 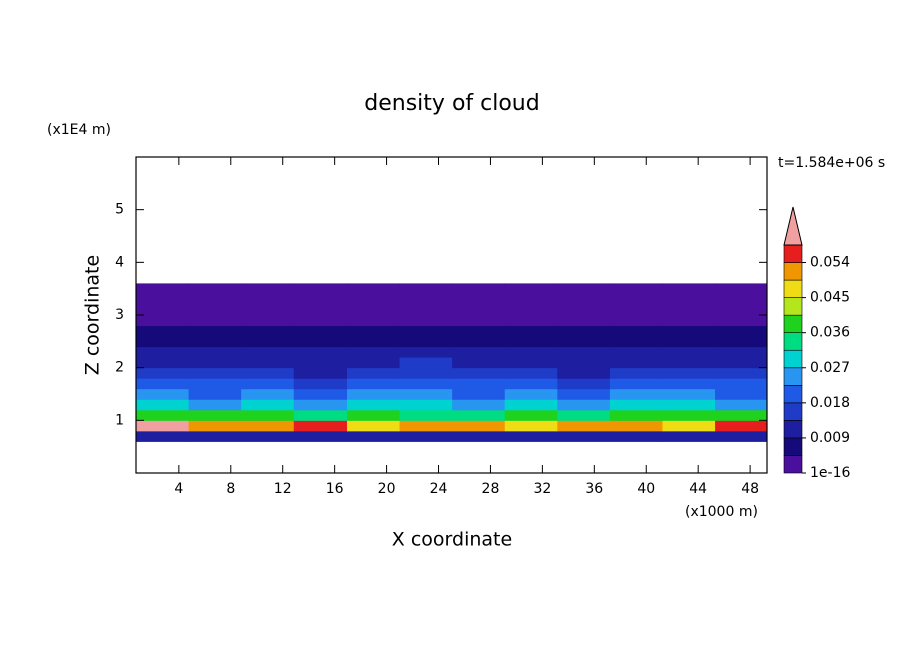 I want to click on colorbar-tick-label: 0.009, so click(x=830, y=438).